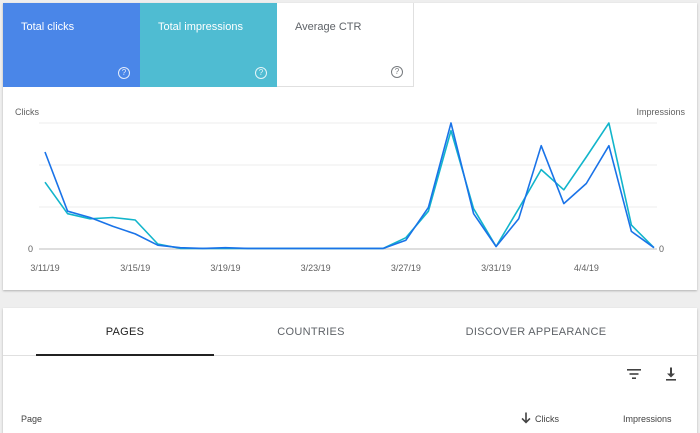 The height and width of the screenshot is (433, 700). What do you see at coordinates (547, 419) in the screenshot?
I see `column-header-clicks: Clicks` at bounding box center [547, 419].